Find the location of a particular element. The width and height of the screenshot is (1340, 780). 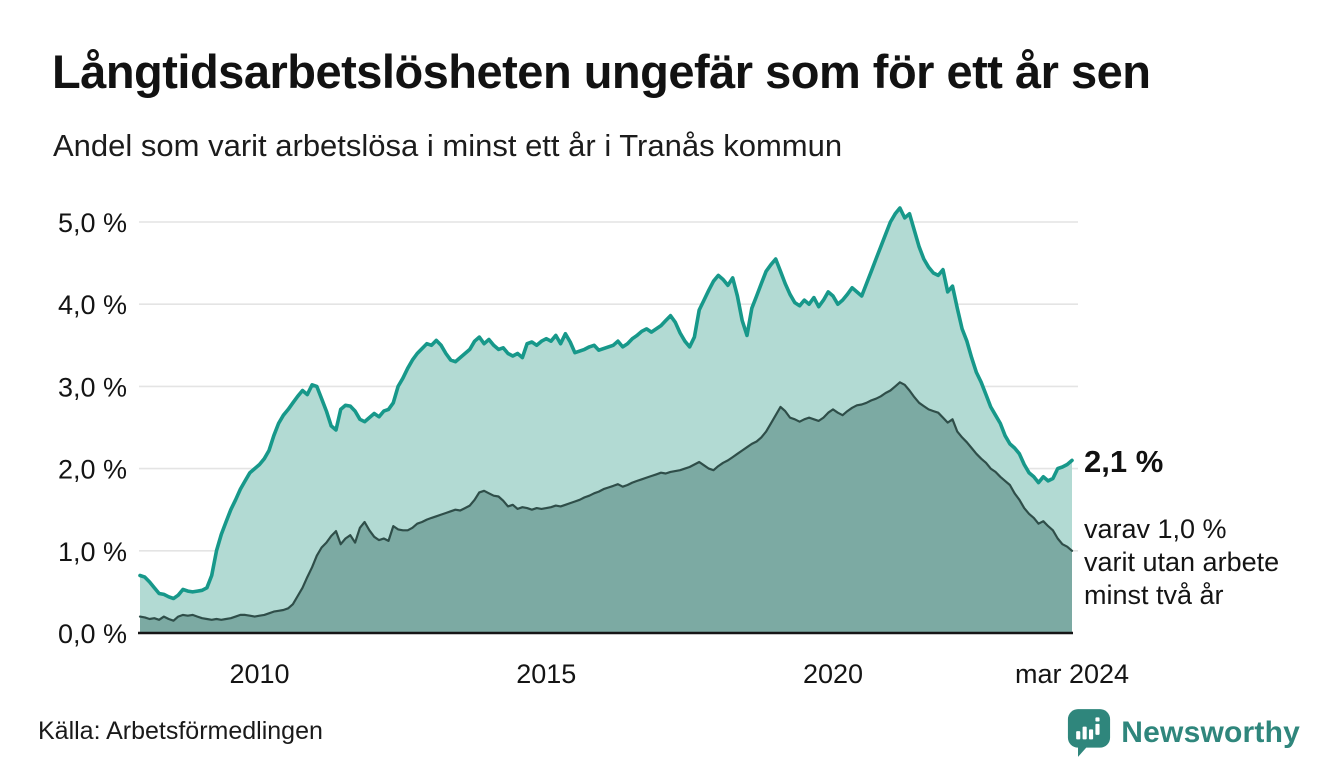

end-sub-label-line1: varav 1,0 % is located at coordinates (1155, 529).